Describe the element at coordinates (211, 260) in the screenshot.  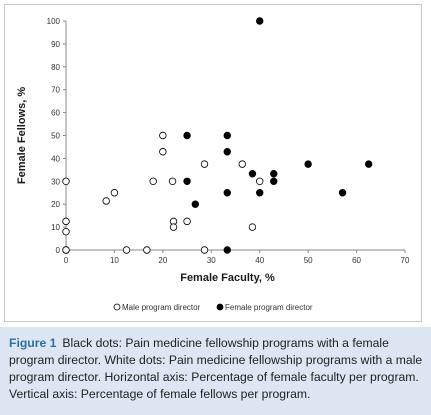
I see `x-tick-label: 30` at that location.